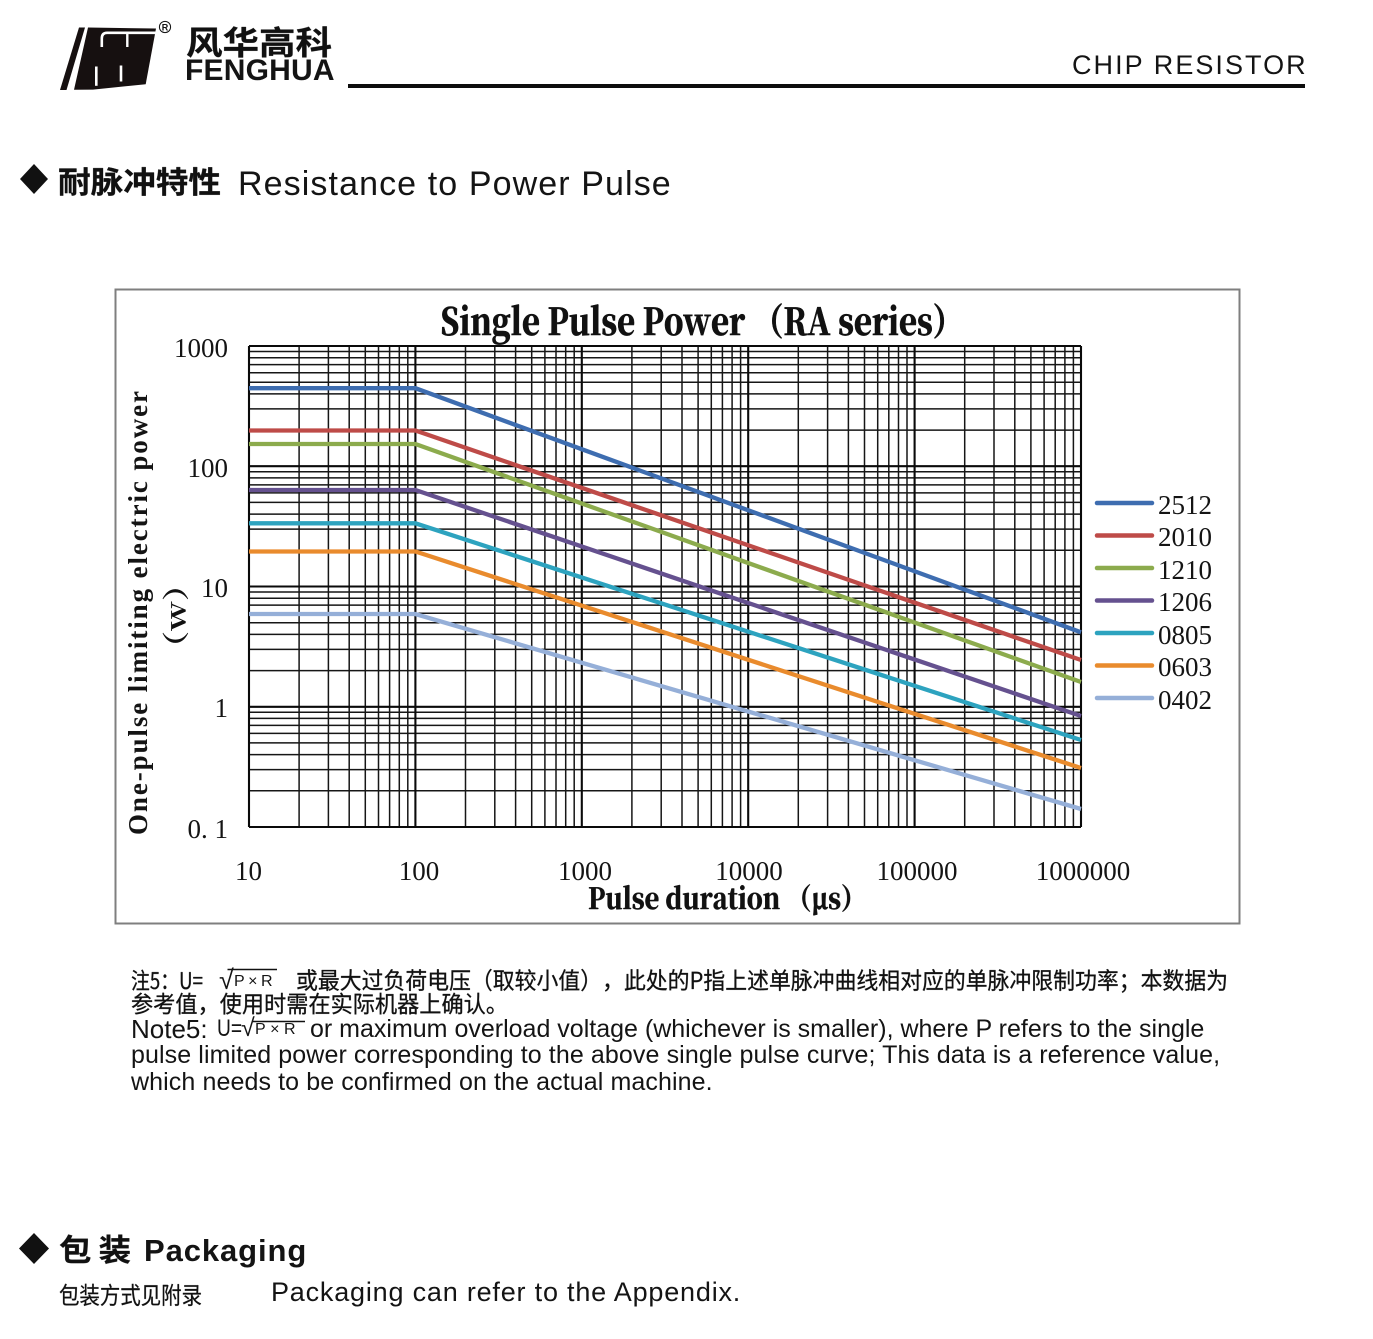 Image resolution: width=1373 pixels, height=1339 pixels. I want to click on svg-text: R, so click(165, 28).